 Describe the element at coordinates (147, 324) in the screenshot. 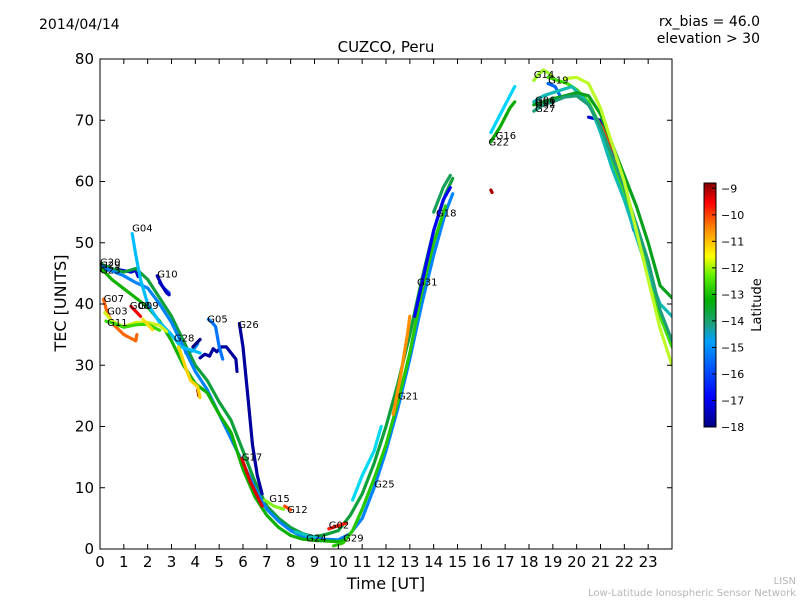

I see `series-g09` at that location.